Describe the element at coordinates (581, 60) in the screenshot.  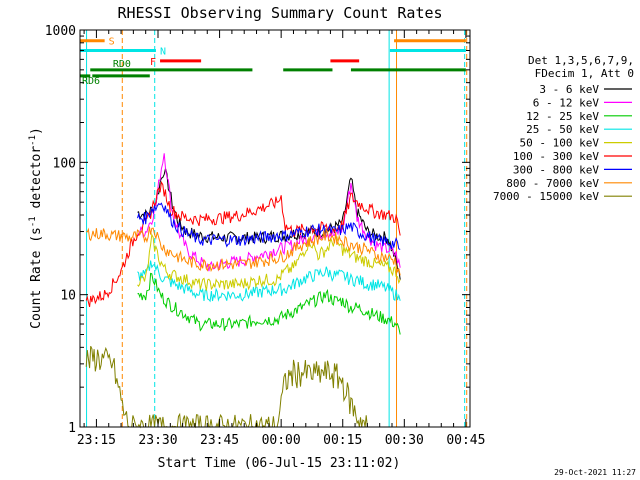
I see `legend-header-line: Det 1,3,5,6,7,9,` at that location.